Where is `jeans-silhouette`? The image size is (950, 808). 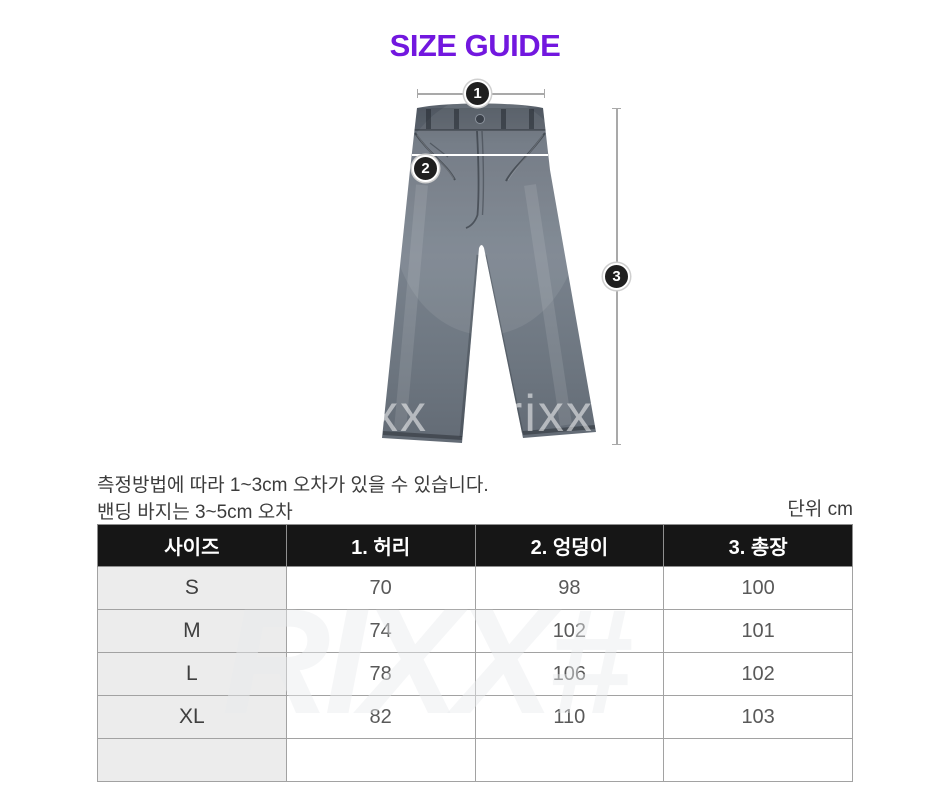 jeans-silhouette is located at coordinates (489, 273).